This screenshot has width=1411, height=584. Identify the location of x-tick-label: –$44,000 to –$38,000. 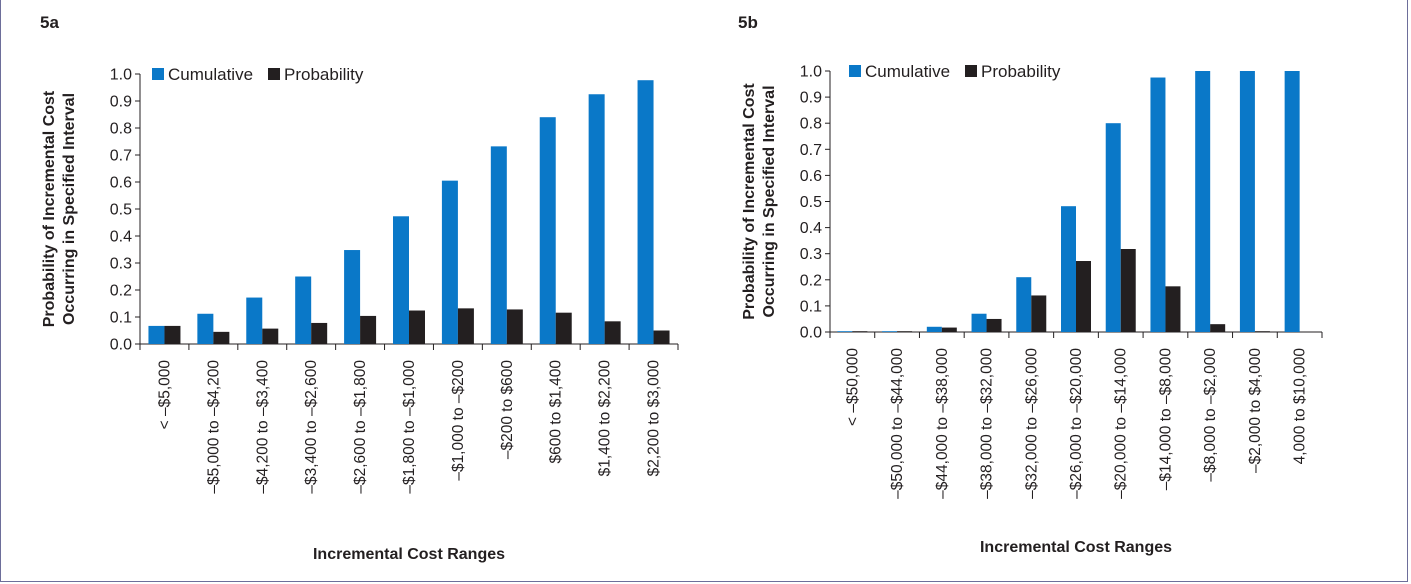
(942, 423).